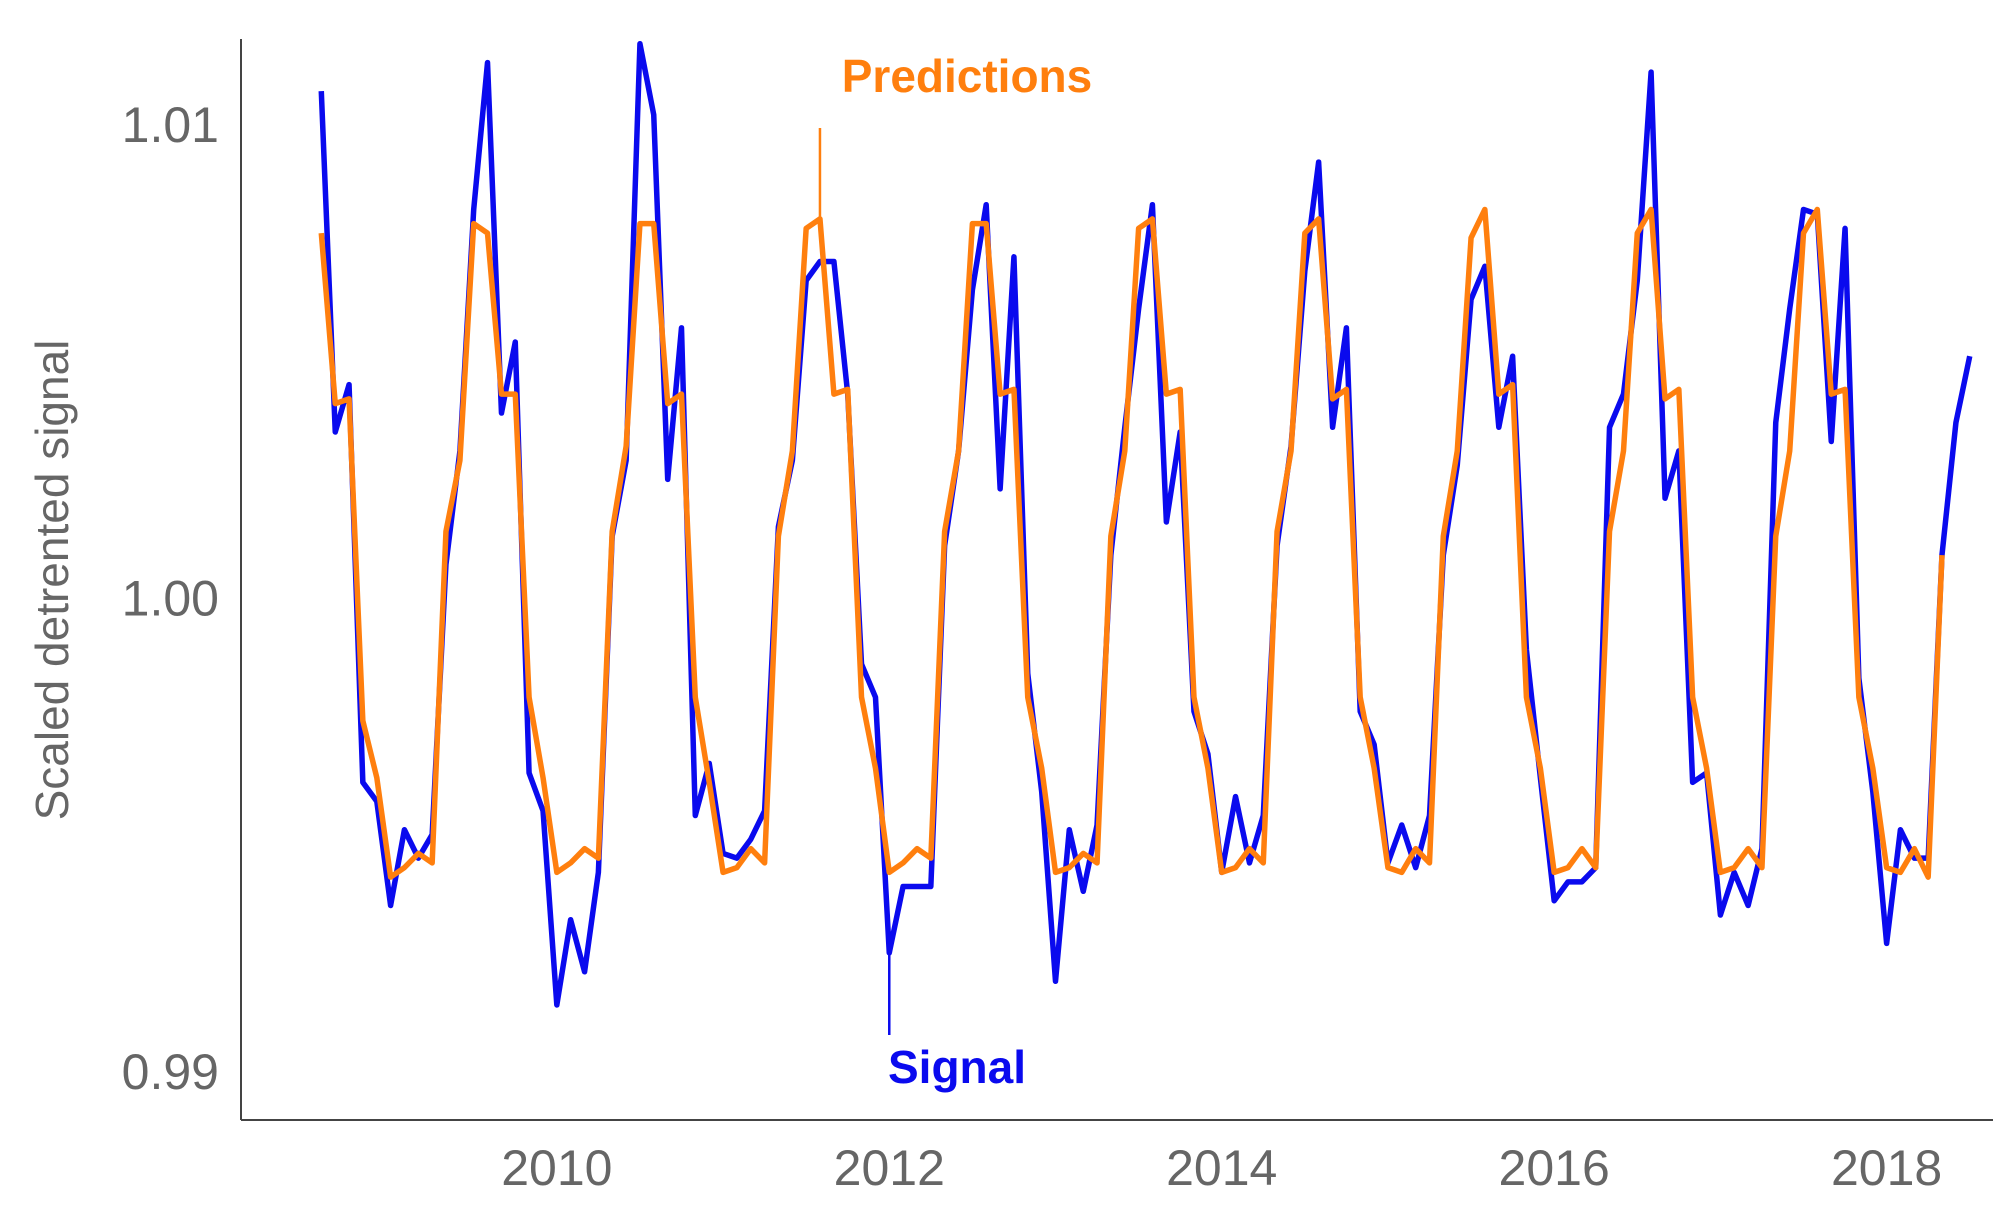 The height and width of the screenshot is (1211, 2013). What do you see at coordinates (1554, 1168) in the screenshot?
I see `x-tick-label: 2016` at bounding box center [1554, 1168].